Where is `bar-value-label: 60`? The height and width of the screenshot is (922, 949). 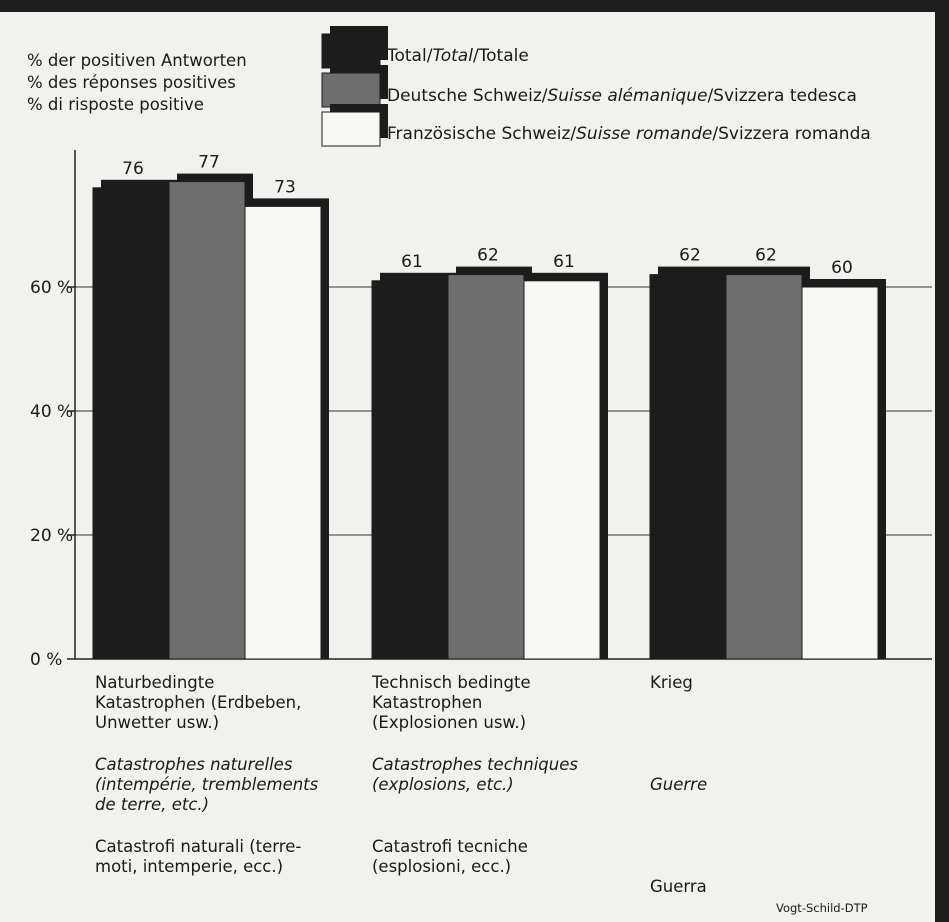
bar-value-label: 60 is located at coordinates (842, 268).